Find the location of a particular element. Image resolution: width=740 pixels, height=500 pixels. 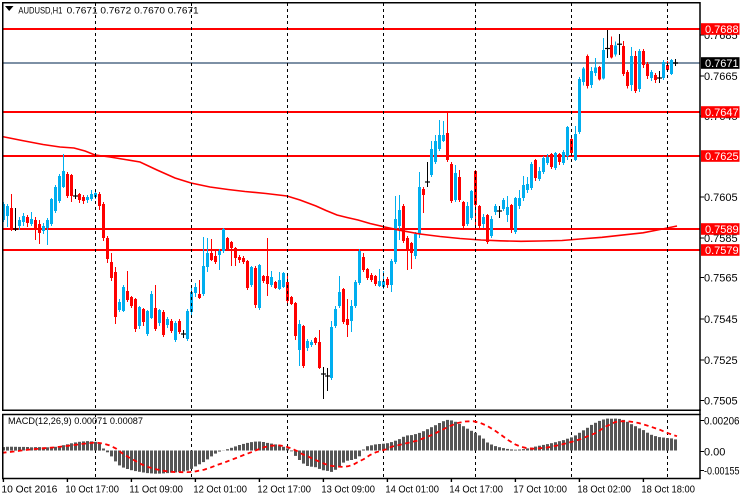

svg-text: 14 Oct 17:00 is located at coordinates (476, 490).